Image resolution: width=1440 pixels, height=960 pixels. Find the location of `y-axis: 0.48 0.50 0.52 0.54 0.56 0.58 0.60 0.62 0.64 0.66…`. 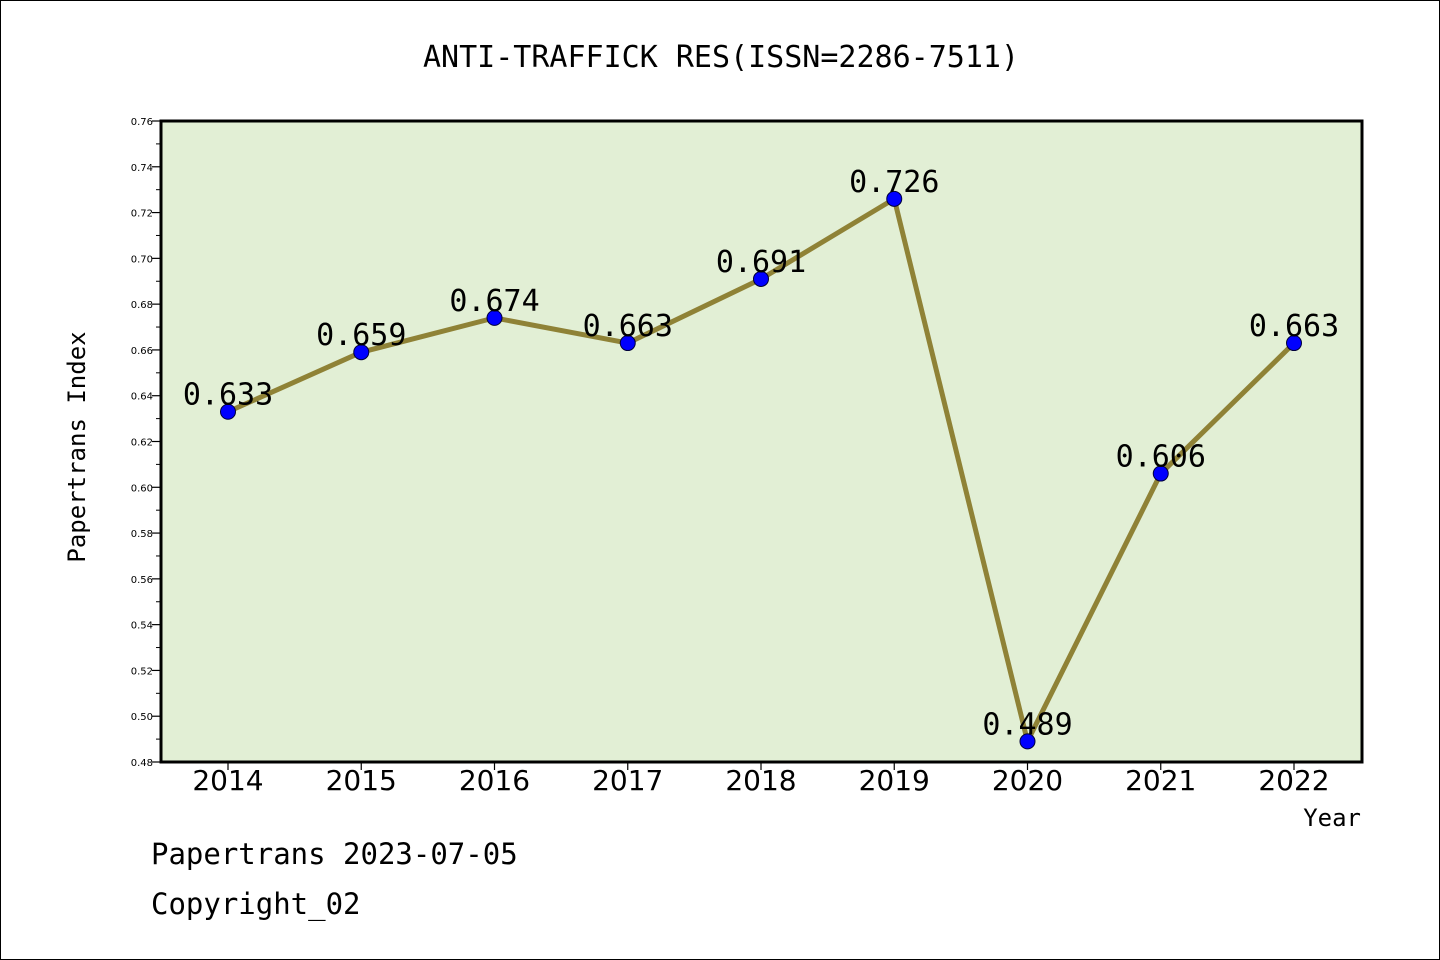

y-axis: 0.48 0.50 0.52 0.54 0.56 0.58 0.60 0.62 0.64 0.66… is located at coordinates (146, 443).